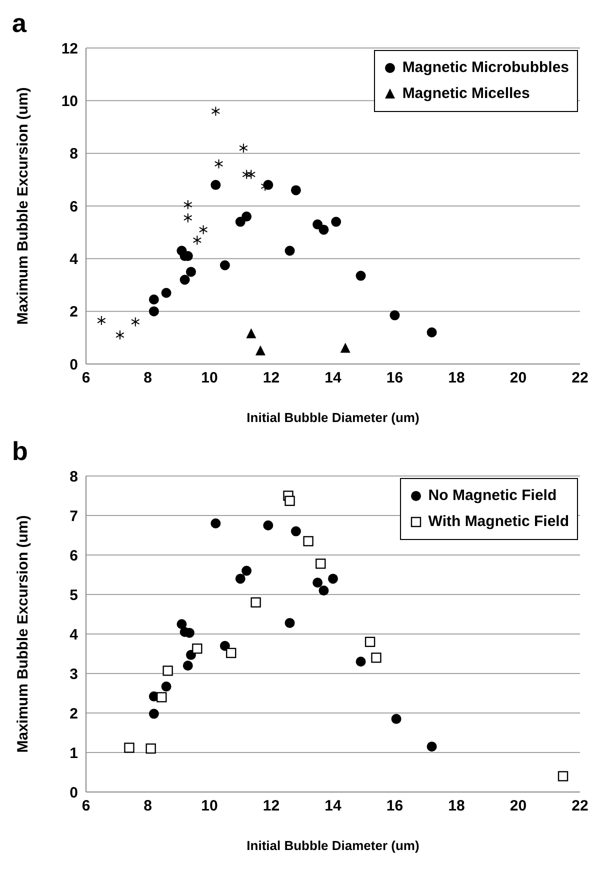 This screenshot has height=892, width=602. What do you see at coordinates (19, 23) in the screenshot?
I see `chart-title: a` at bounding box center [19, 23].